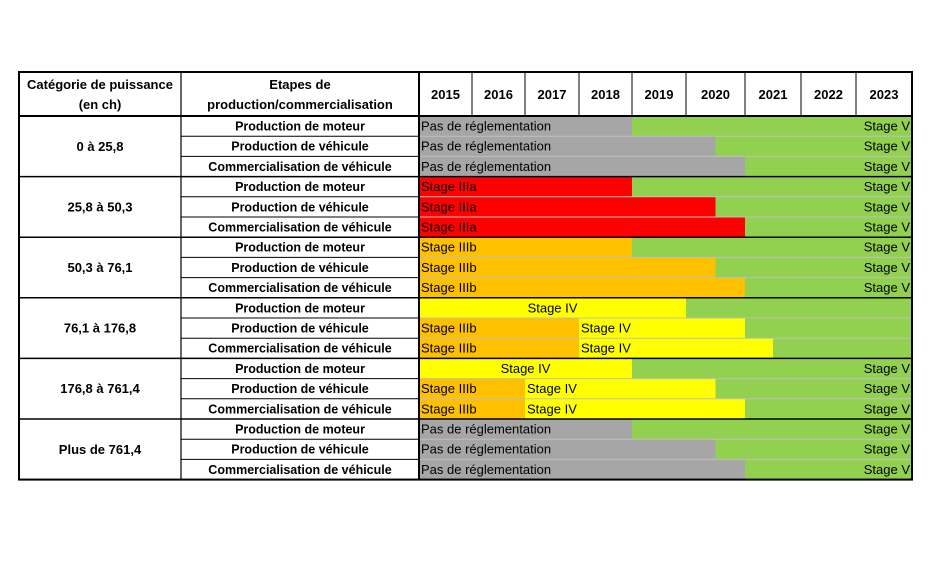 The image size is (933, 576). What do you see at coordinates (605, 94) in the screenshot?
I see `year-header-2018: 2018` at bounding box center [605, 94].